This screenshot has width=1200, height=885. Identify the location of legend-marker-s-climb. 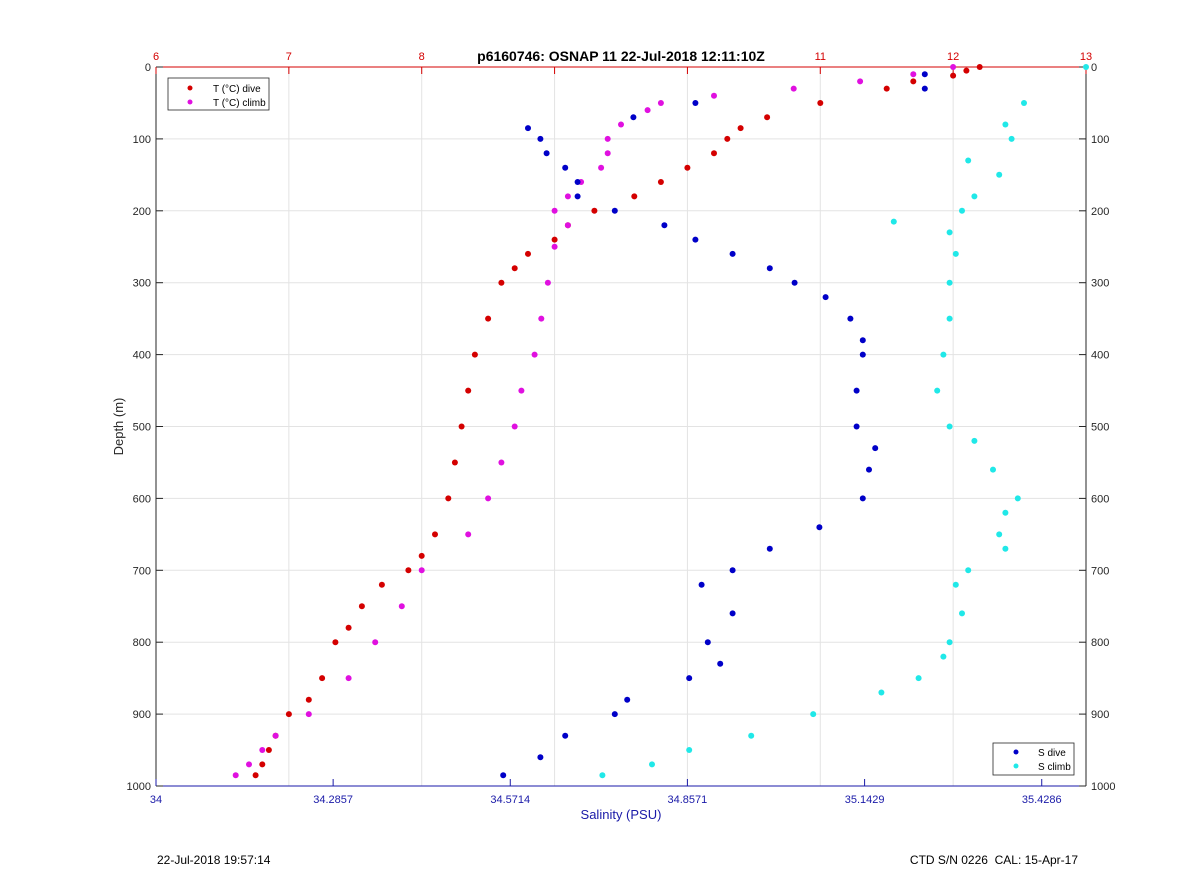
(1016, 766).